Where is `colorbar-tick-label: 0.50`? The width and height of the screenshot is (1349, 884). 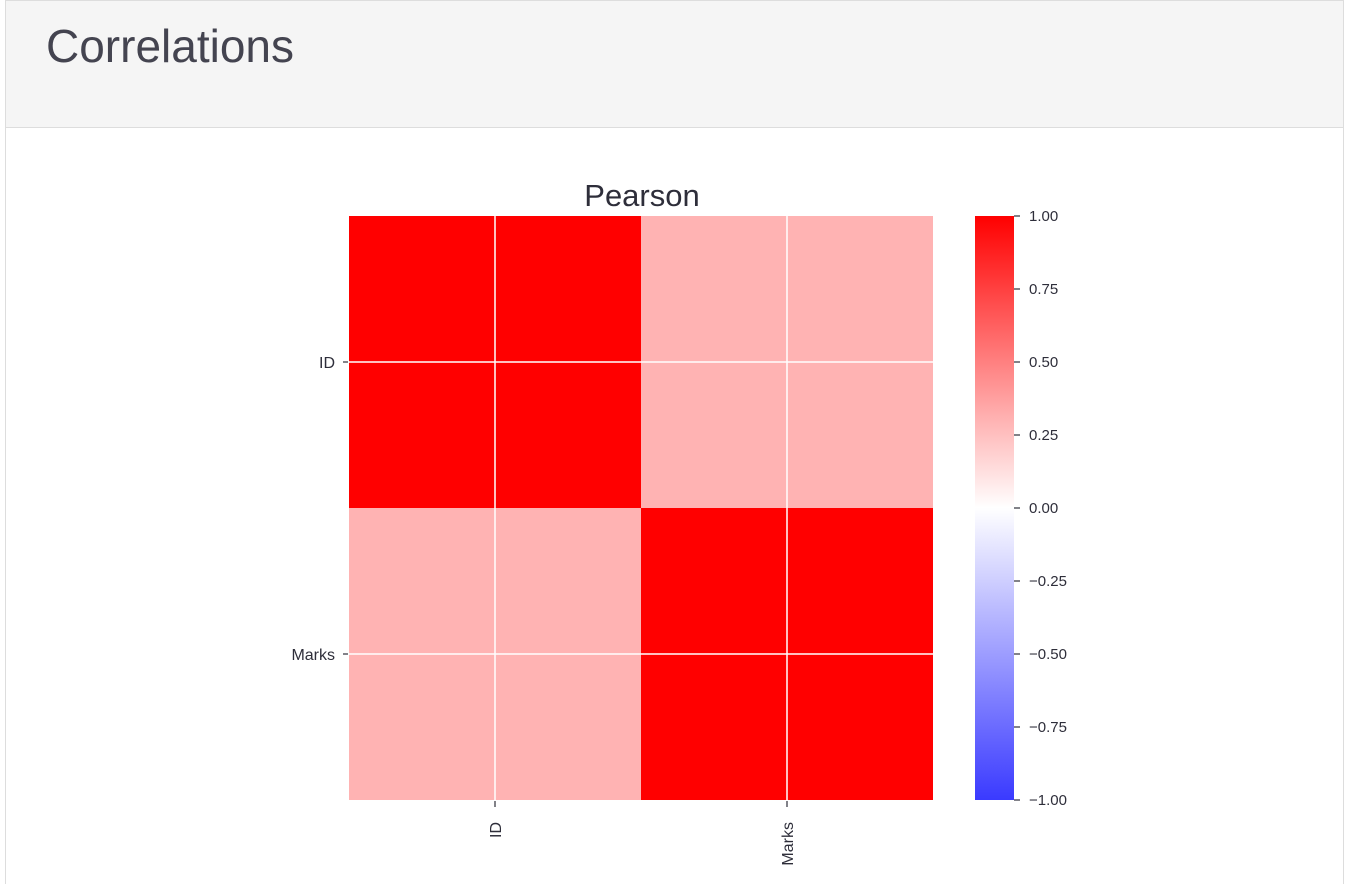 colorbar-tick-label: 0.50 is located at coordinates (1043, 362).